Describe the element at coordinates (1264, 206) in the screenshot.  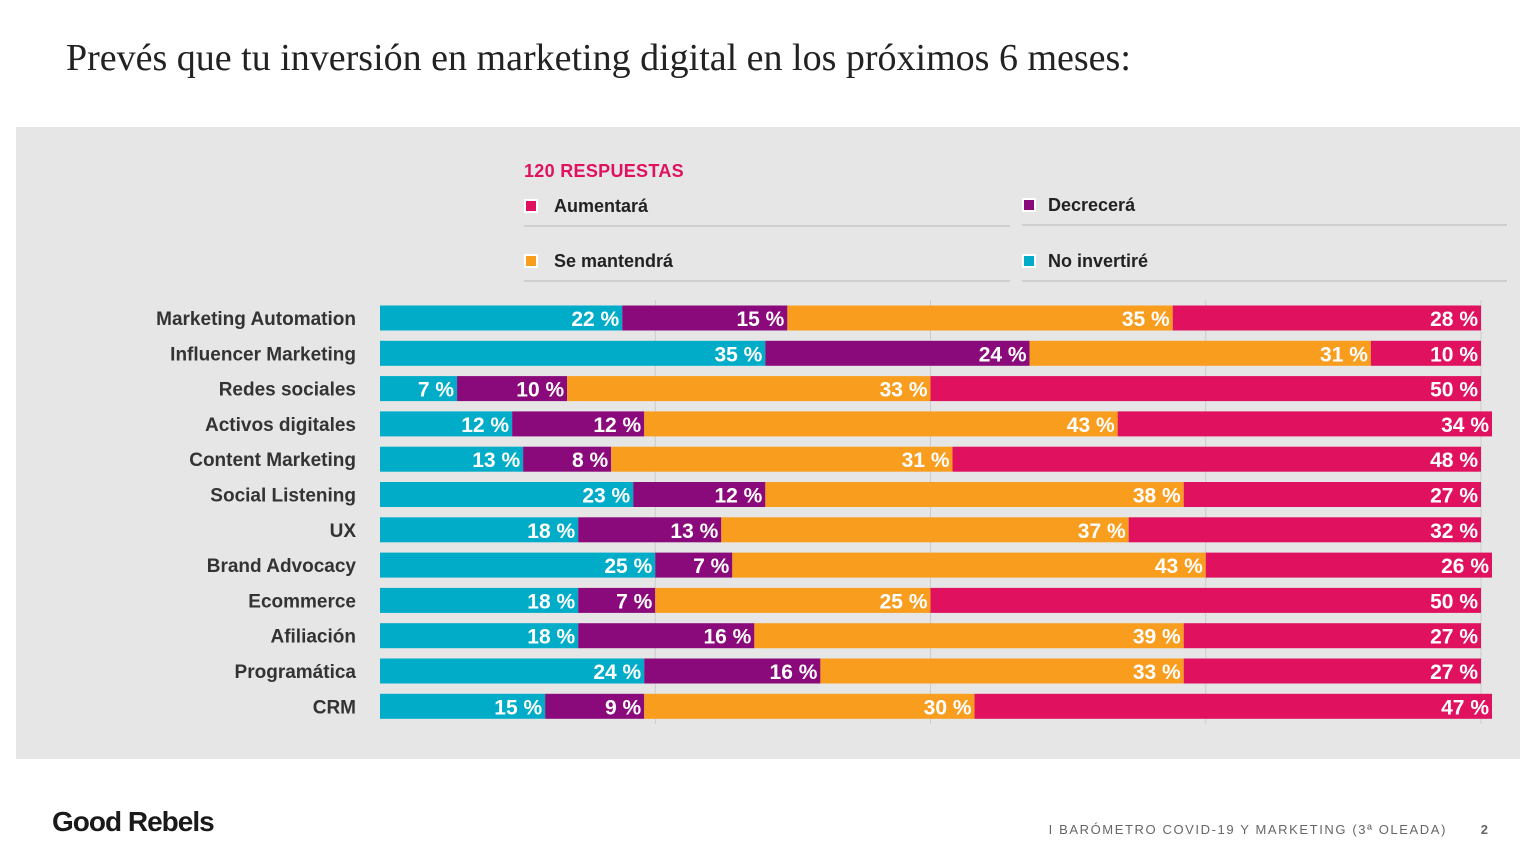
I see `legend-item-decrecera: Decrecerá` at that location.